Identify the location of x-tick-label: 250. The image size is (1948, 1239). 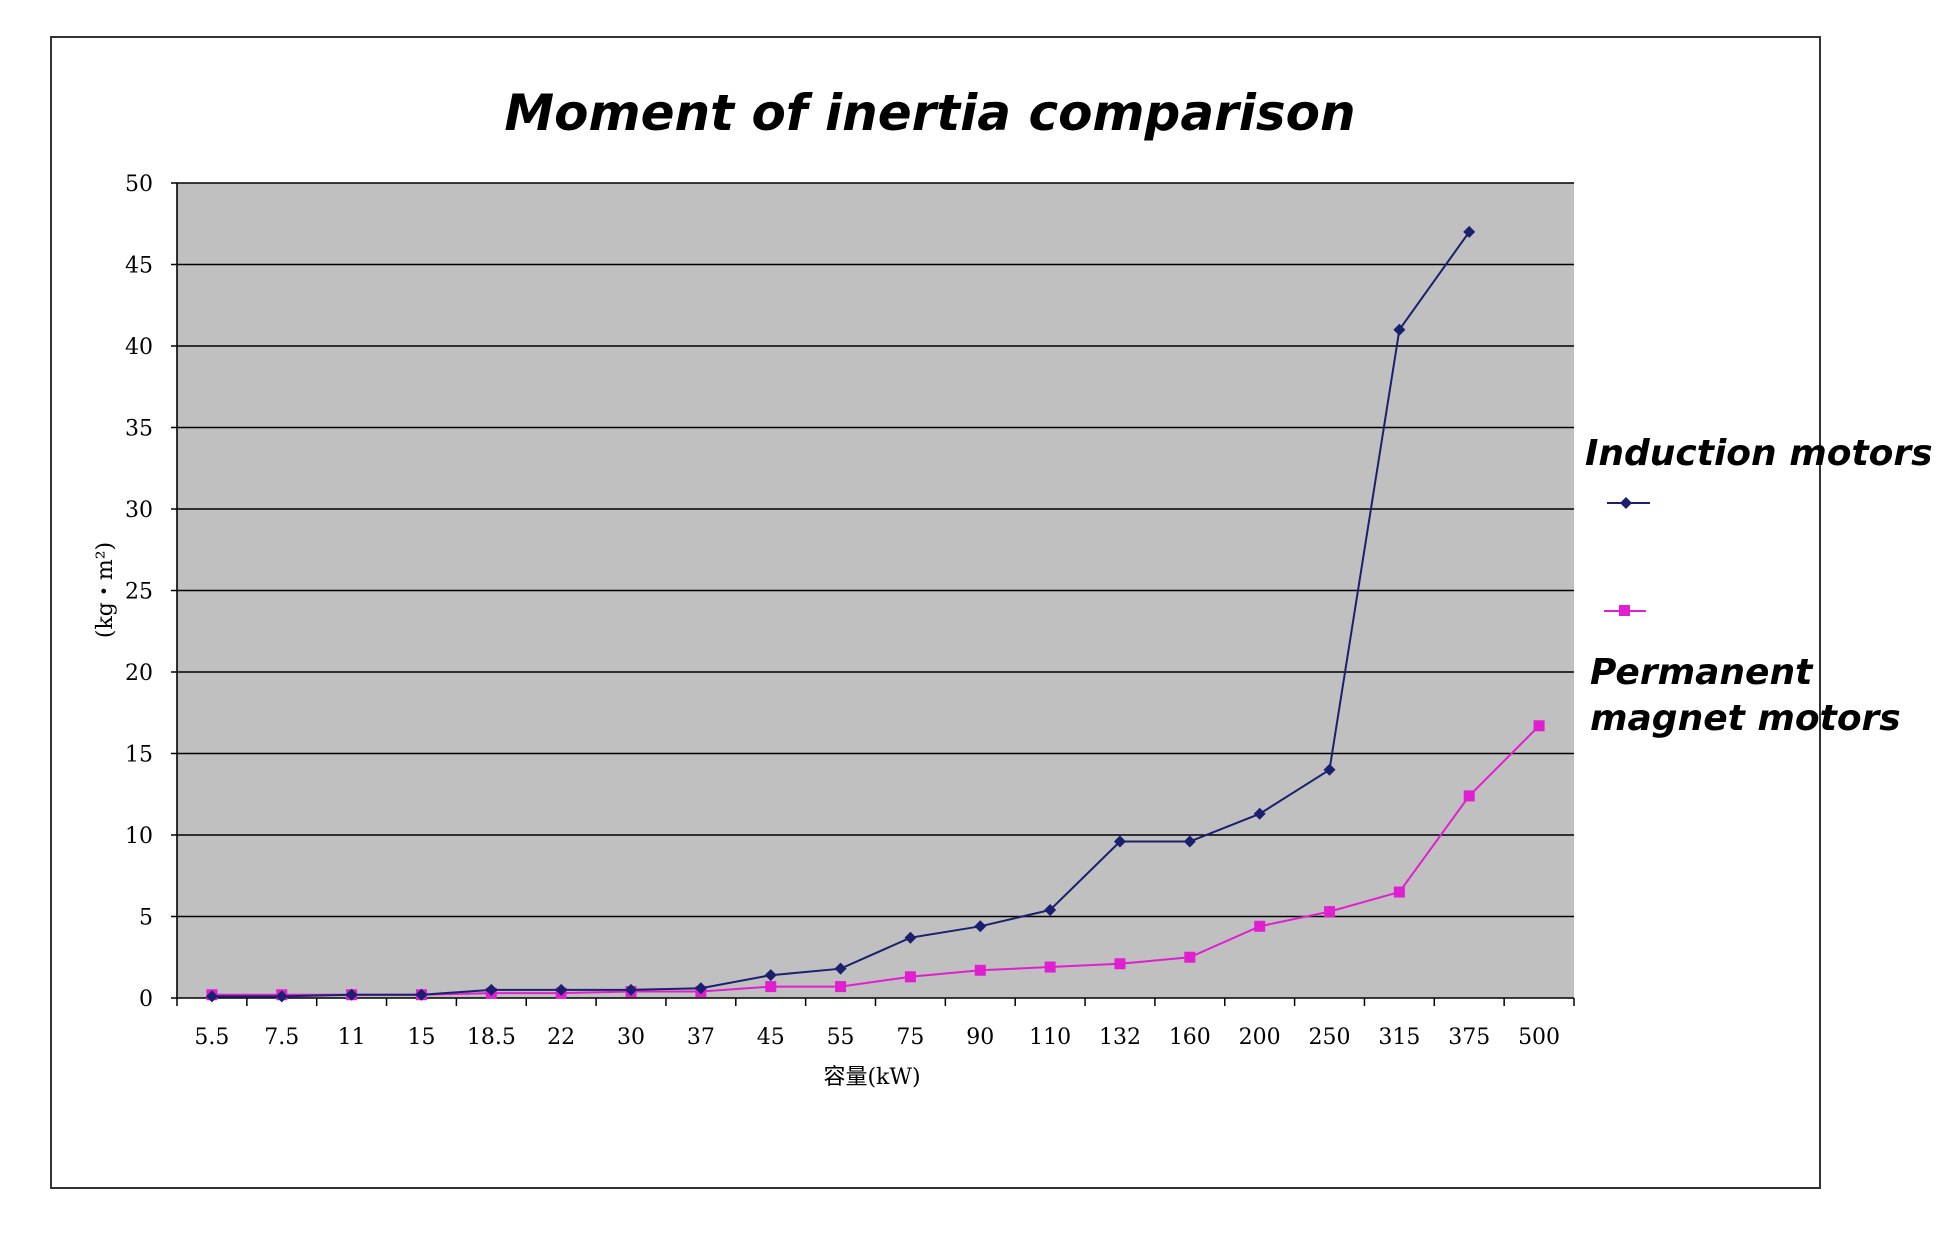
(1330, 1037).